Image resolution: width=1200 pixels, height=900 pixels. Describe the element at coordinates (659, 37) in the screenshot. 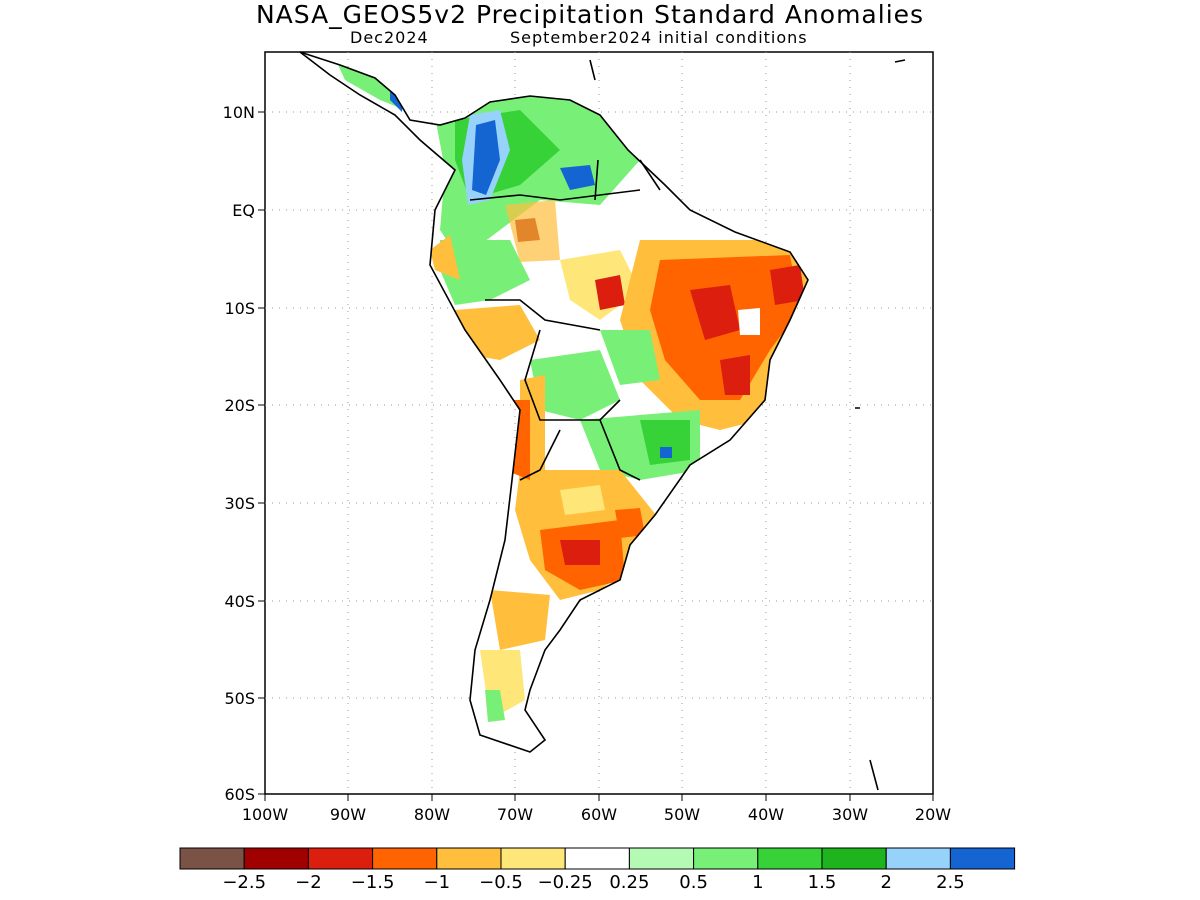

I see `map-subtitle-init: September2024 initial conditions` at that location.